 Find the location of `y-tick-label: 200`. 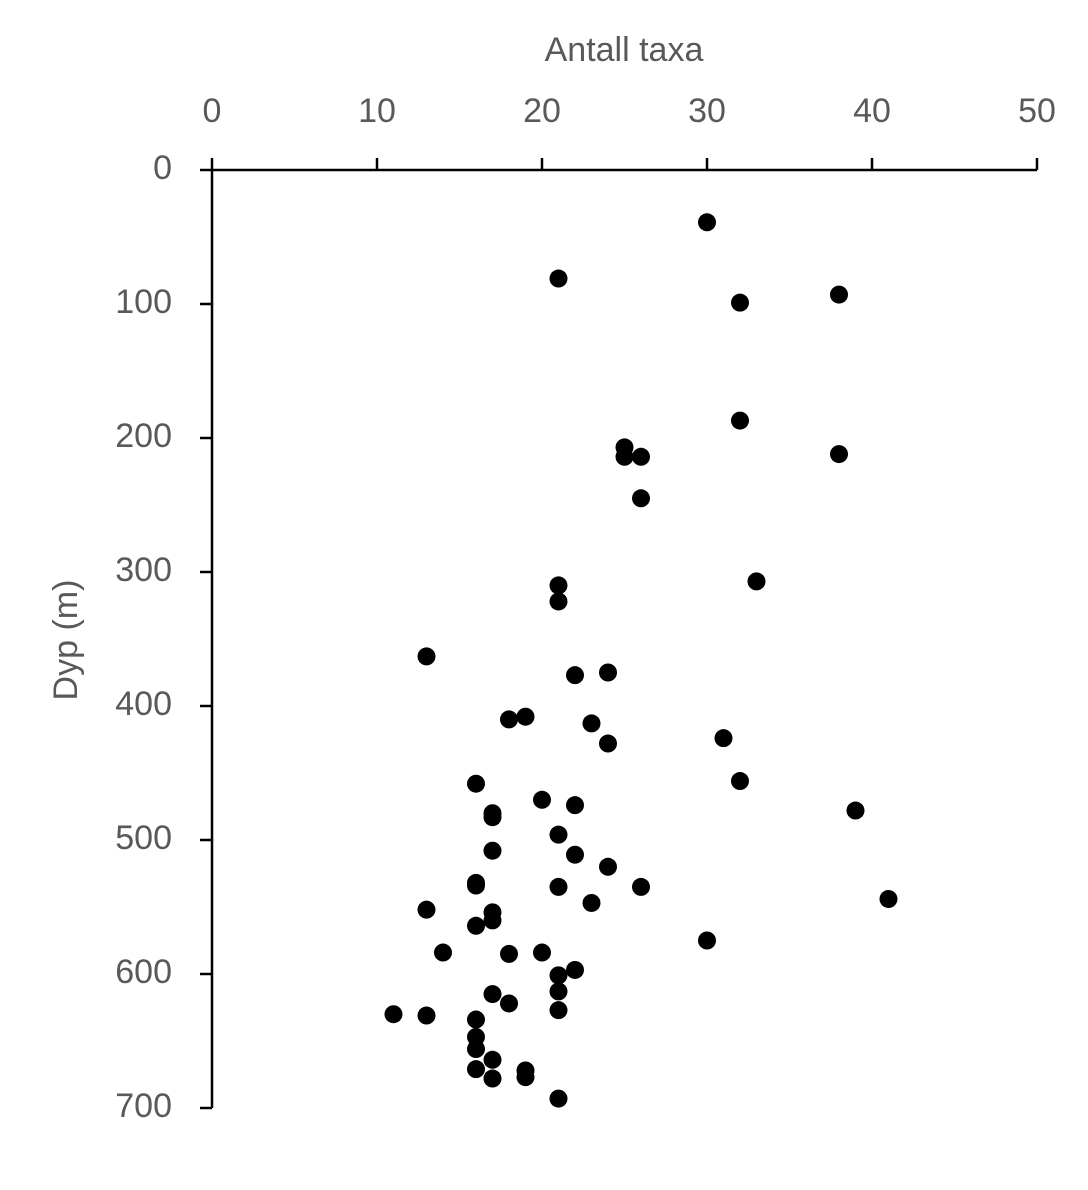

y-tick-label: 200 is located at coordinates (143, 436).